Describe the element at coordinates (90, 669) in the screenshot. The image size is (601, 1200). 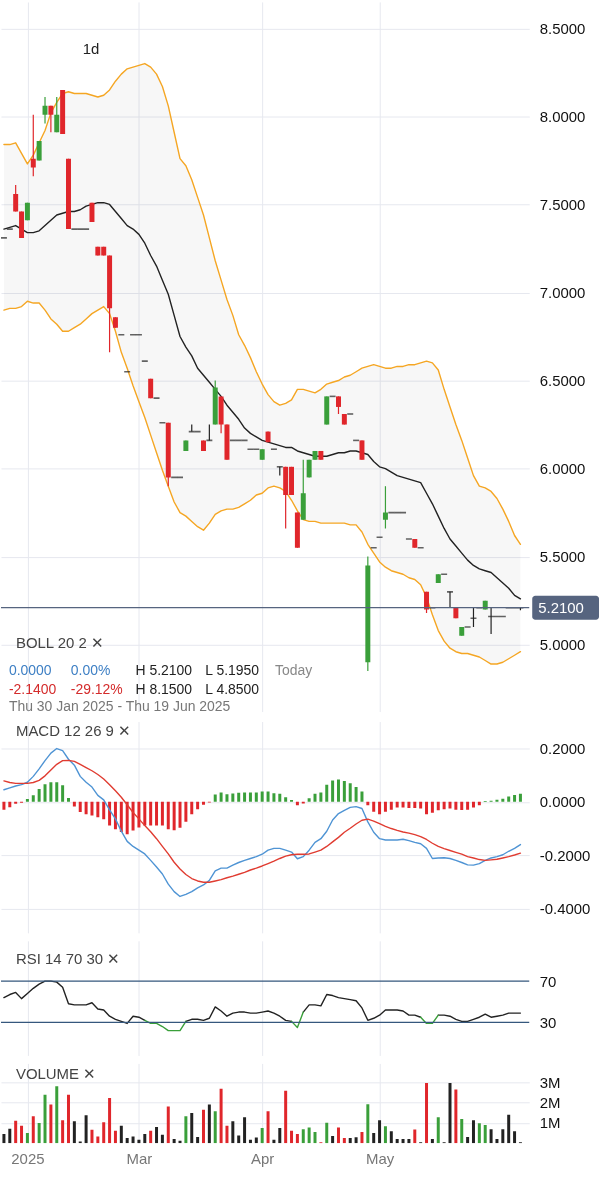
I see `annotation: 0.00%` at that location.